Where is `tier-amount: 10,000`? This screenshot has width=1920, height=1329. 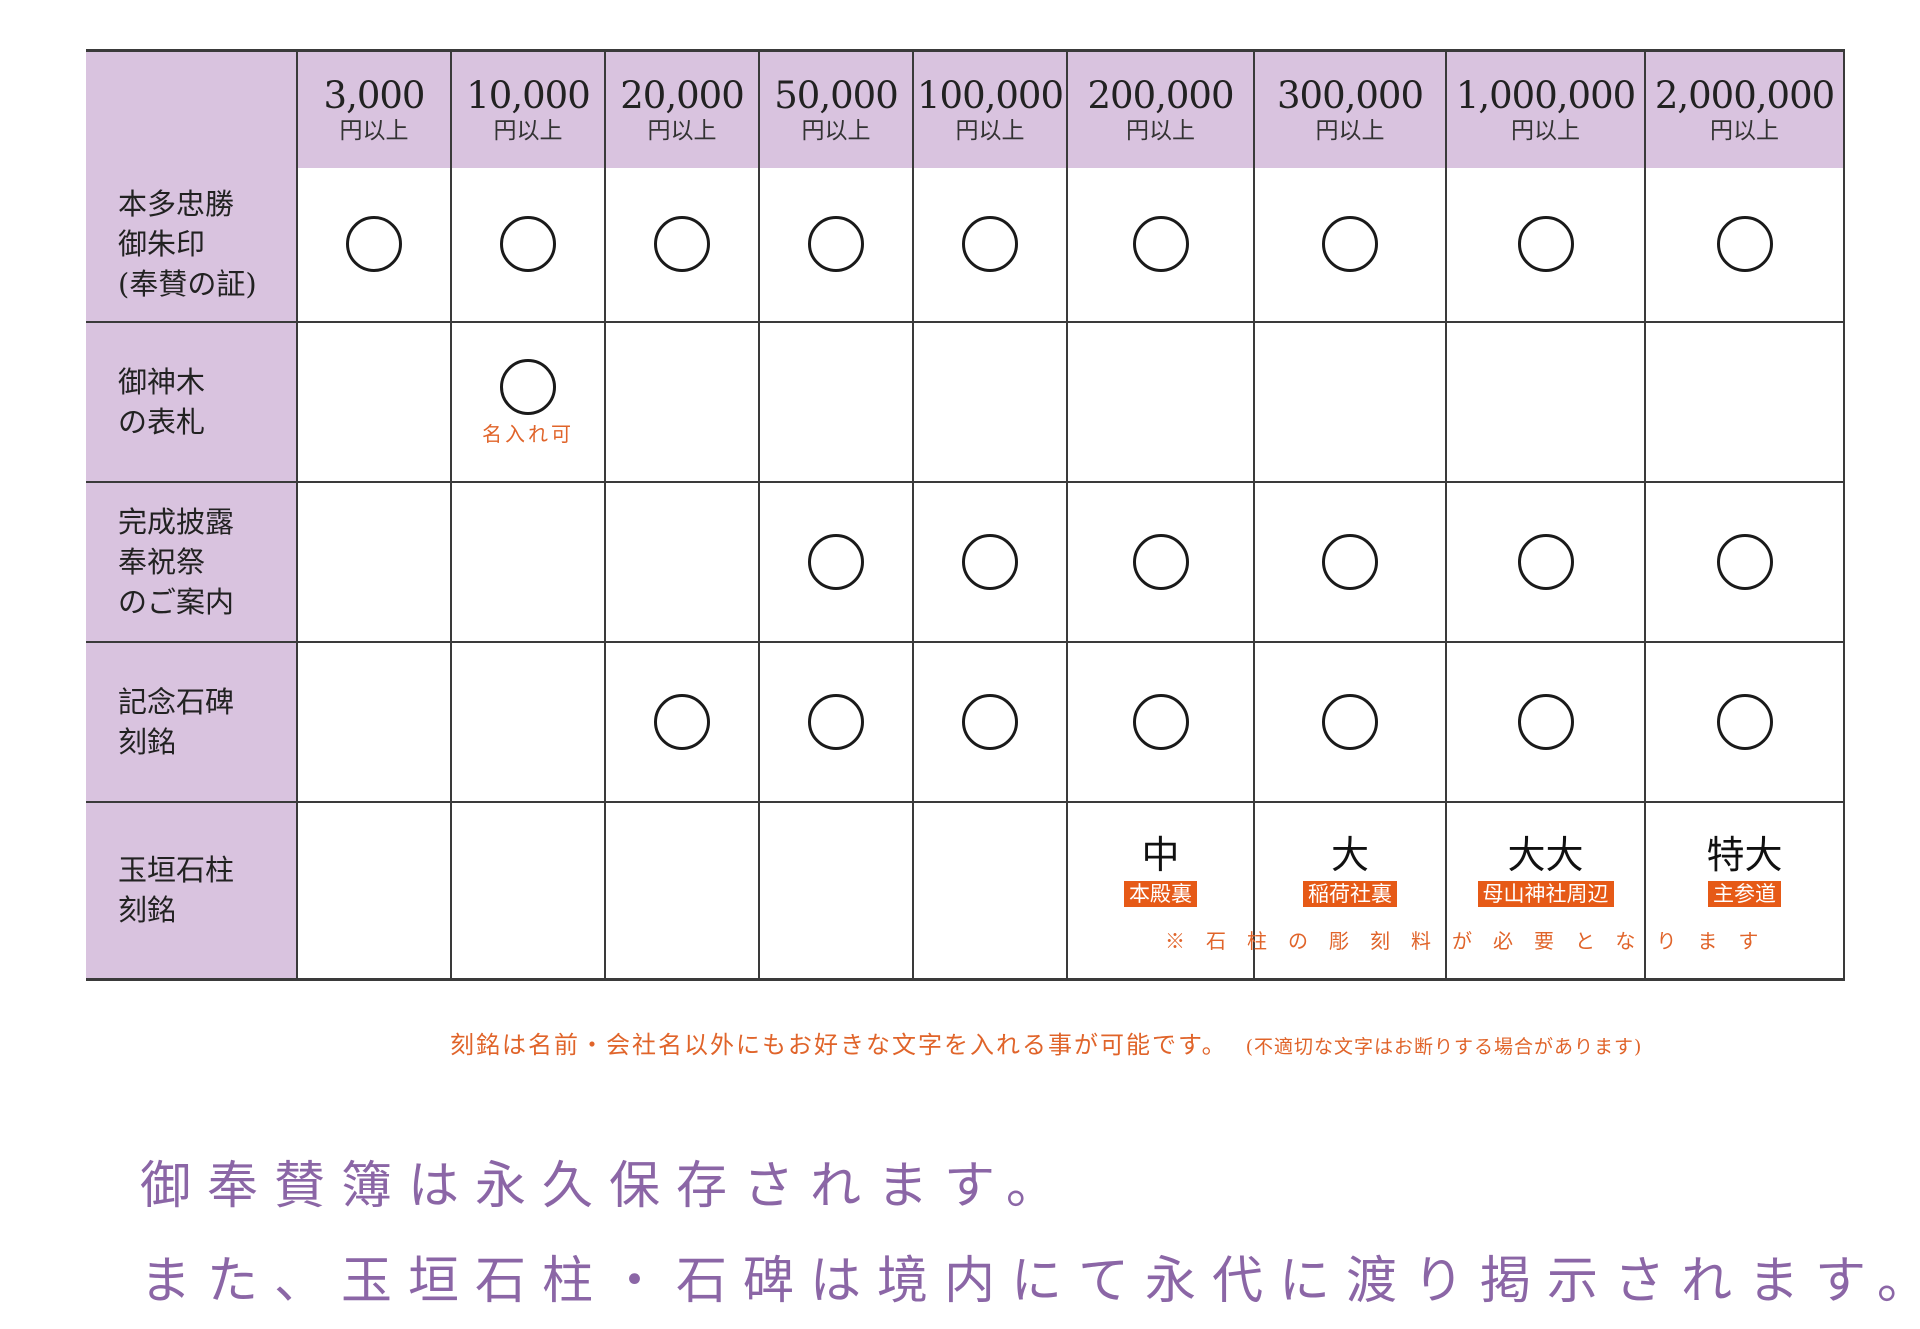
tier-amount: 10,000 is located at coordinates (528, 95).